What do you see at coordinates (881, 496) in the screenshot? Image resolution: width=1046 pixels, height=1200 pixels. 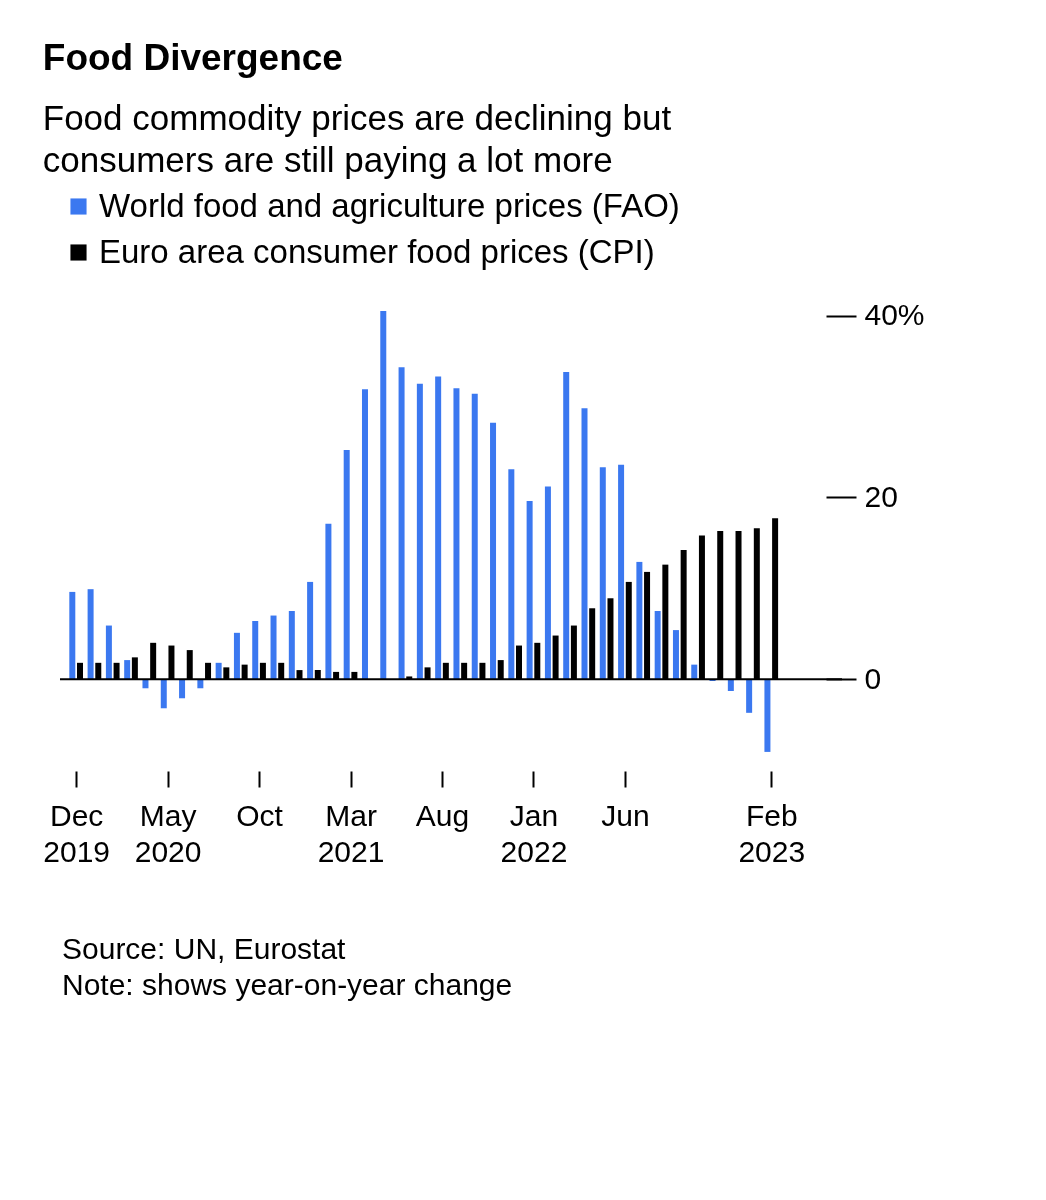 I see `y-tick-label: 20` at bounding box center [881, 496].